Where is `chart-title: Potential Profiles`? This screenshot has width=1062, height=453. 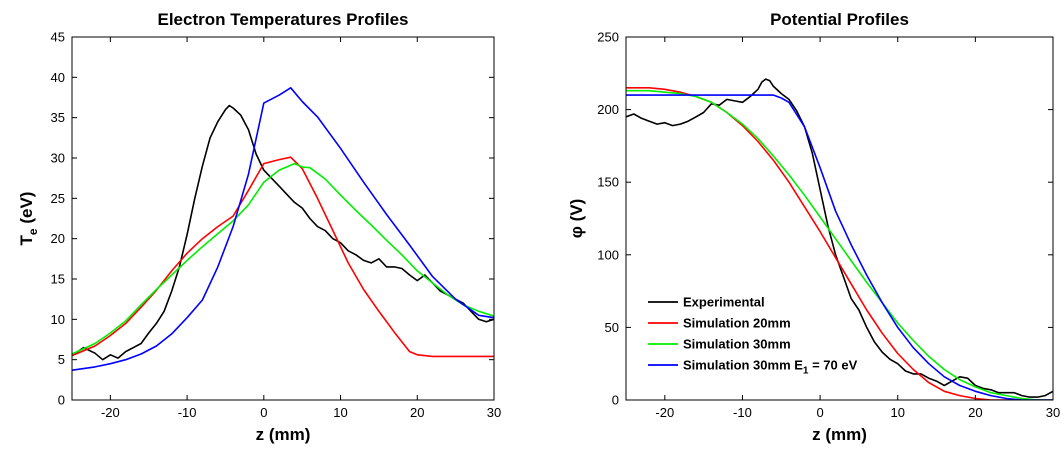
chart-title: Potential Profiles is located at coordinates (839, 19).